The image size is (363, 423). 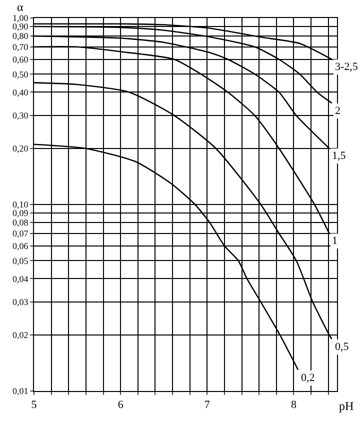 What do you see at coordinates (34, 405) in the screenshot?
I see `x-tick-label: 5` at bounding box center [34, 405].